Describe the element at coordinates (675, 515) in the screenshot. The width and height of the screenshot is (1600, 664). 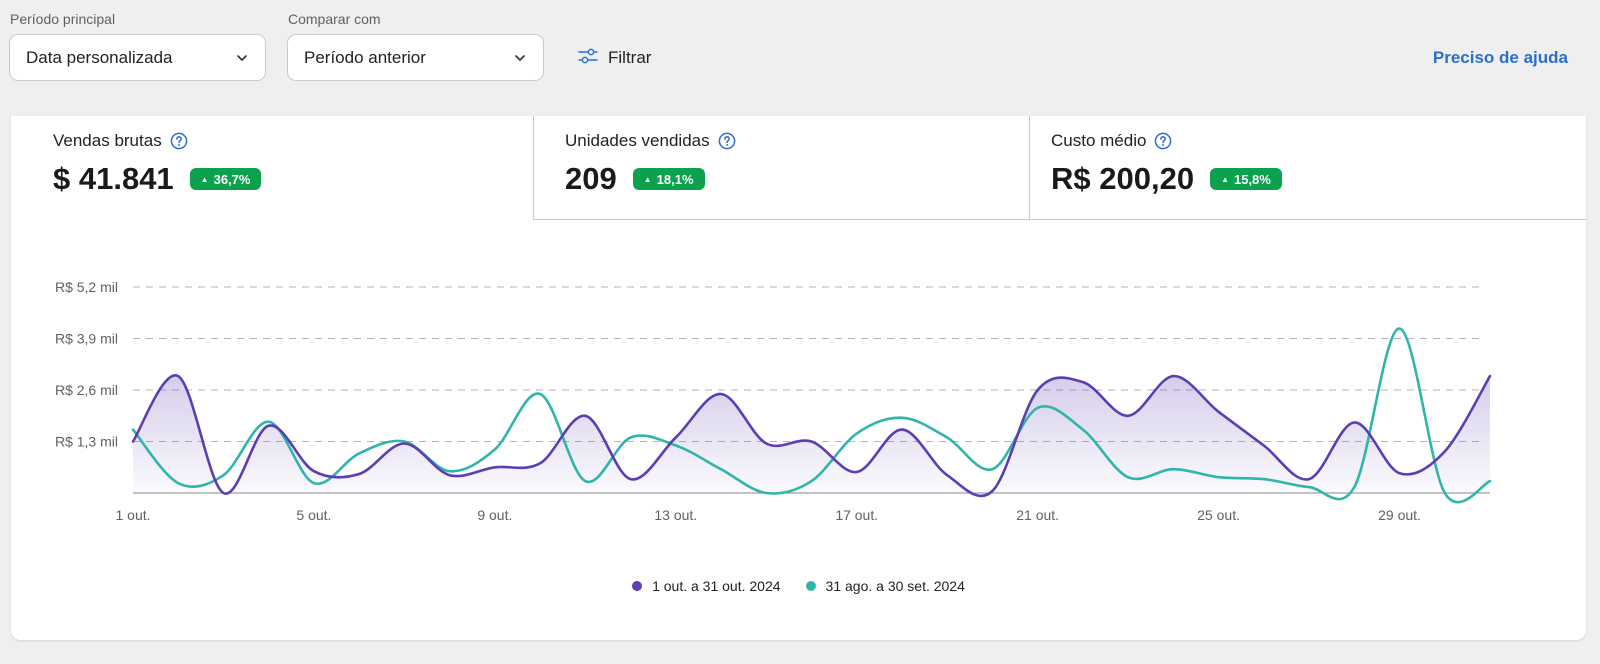
I see `x-tick-label: 13 out.` at that location.